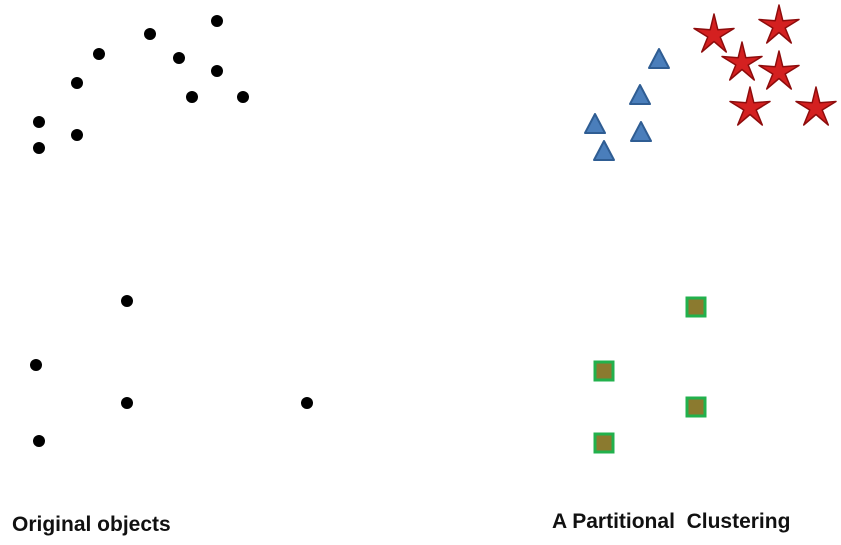 The width and height of the screenshot is (841, 545). What do you see at coordinates (627, 104) in the screenshot?
I see `triangle-cluster` at bounding box center [627, 104].